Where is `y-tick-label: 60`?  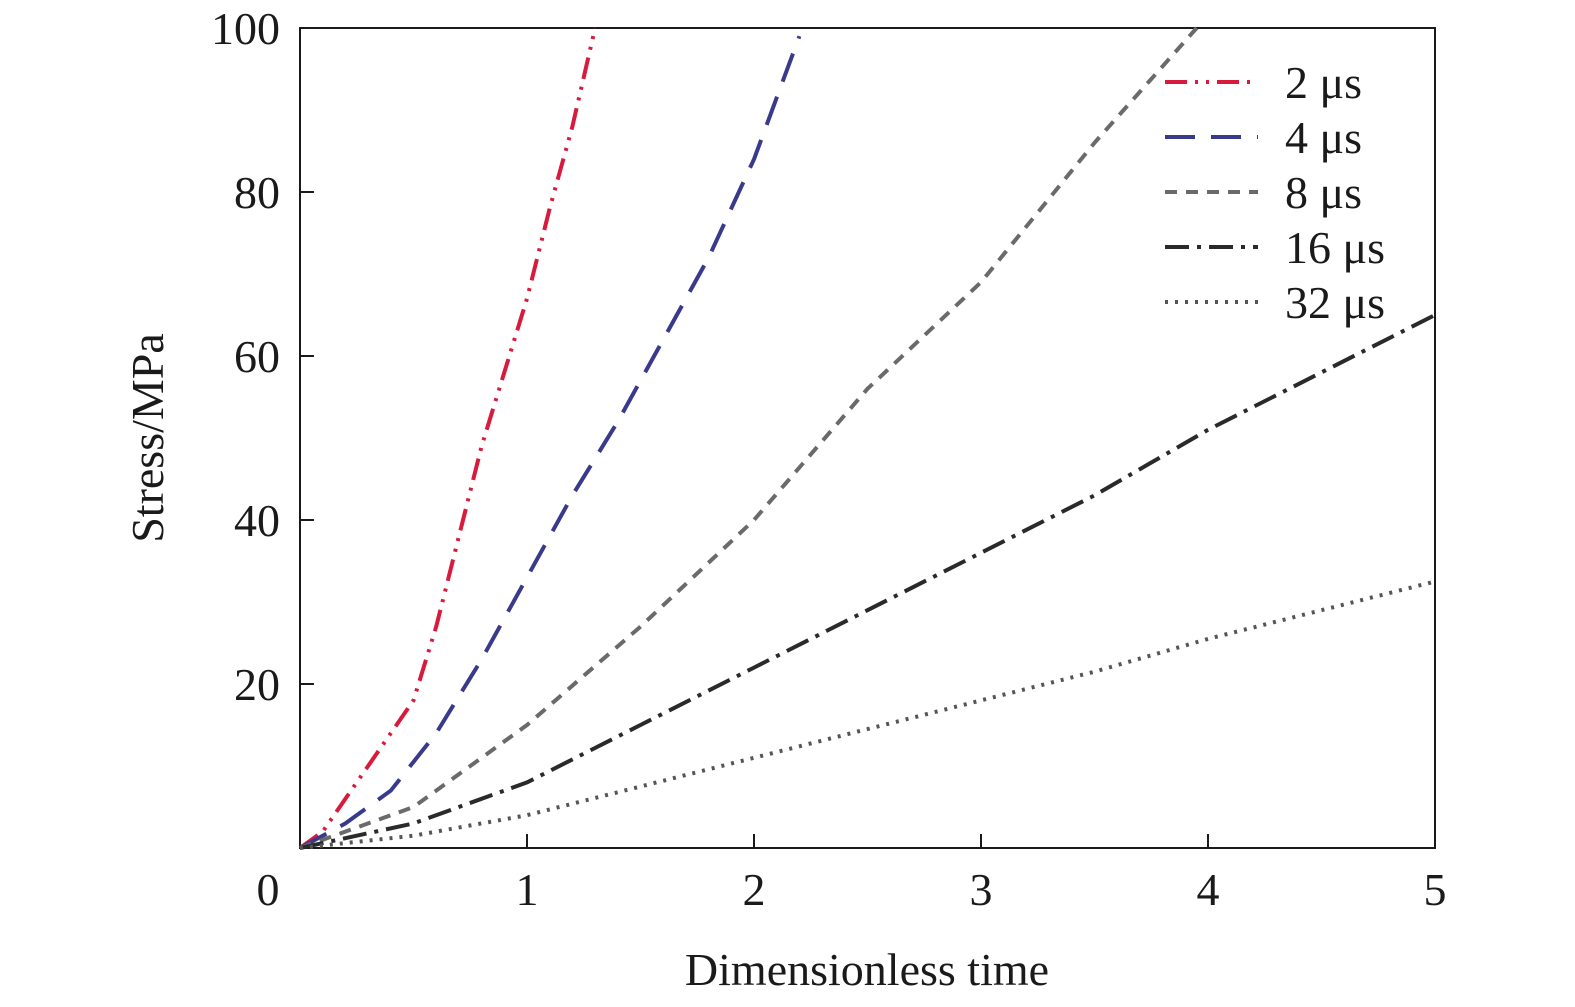 y-tick-label: 60 is located at coordinates (257, 356).